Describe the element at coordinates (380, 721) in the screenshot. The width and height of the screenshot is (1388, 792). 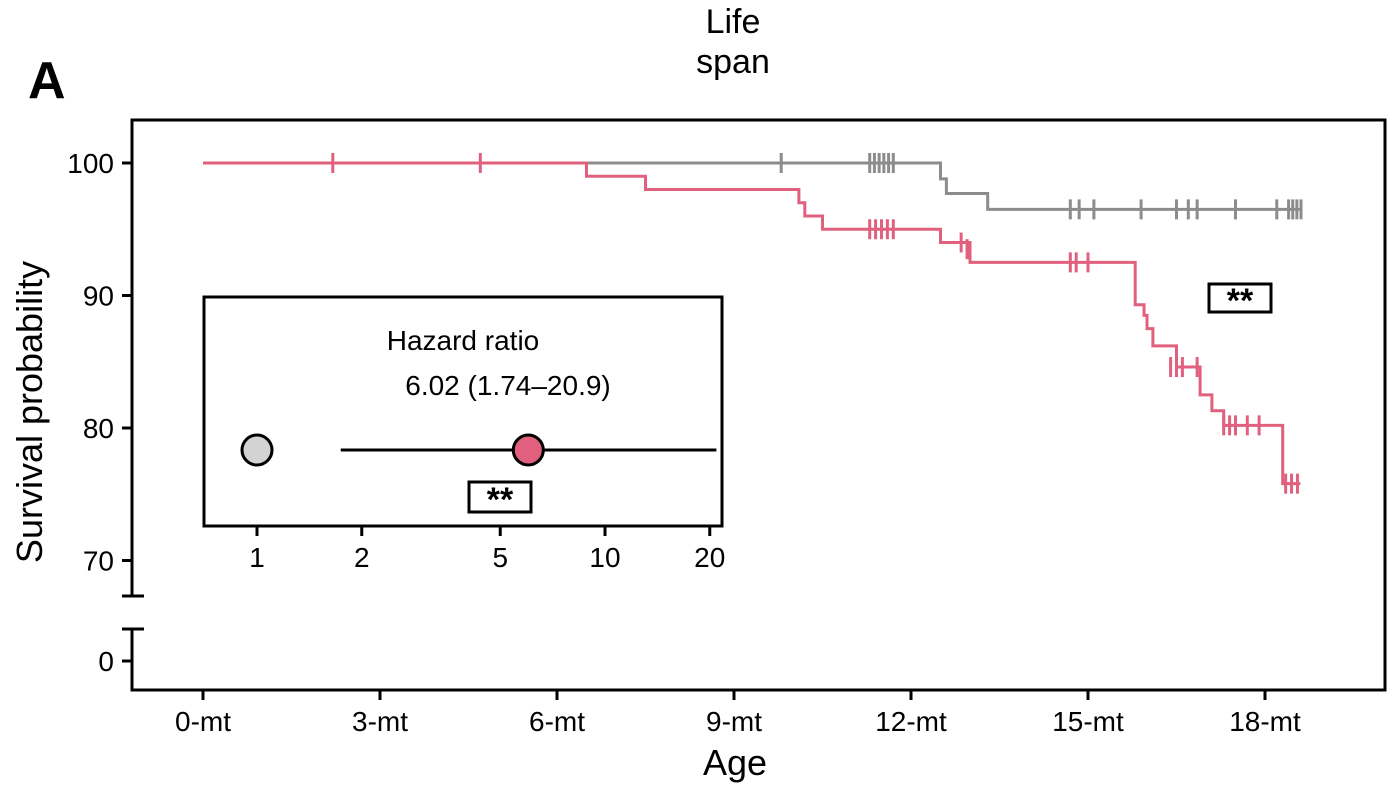
I see `x-tick-label: 3-mt` at that location.